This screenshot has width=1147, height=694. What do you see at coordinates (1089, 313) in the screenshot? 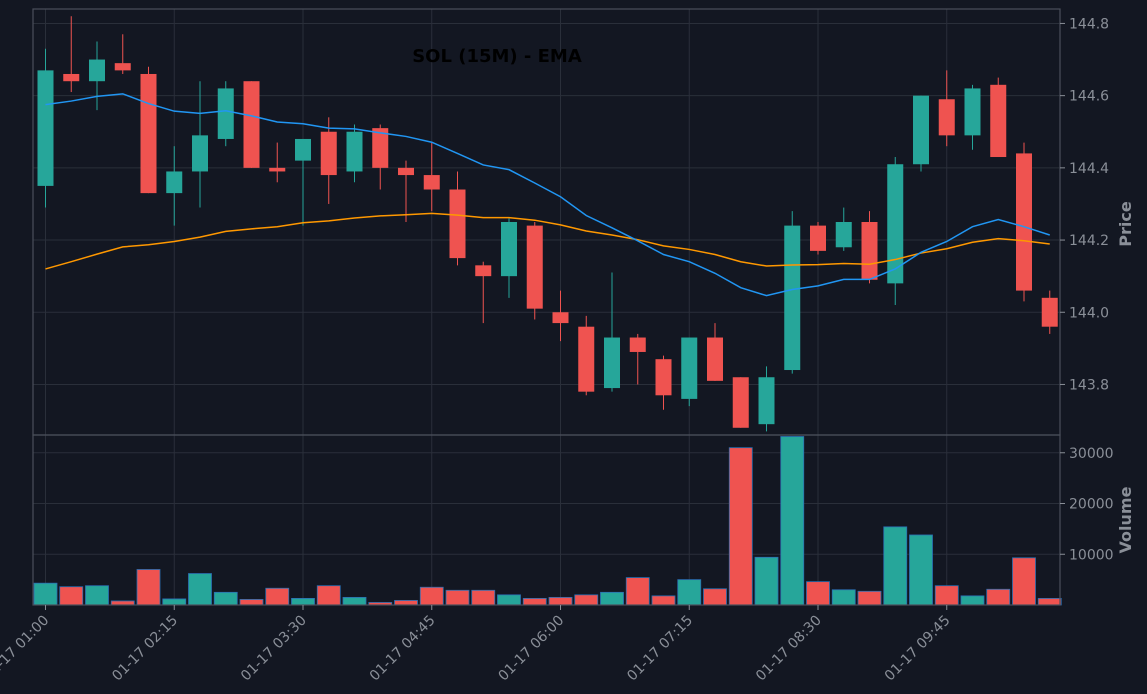
I see `price-tick-label: 144.0` at bounding box center [1089, 313].